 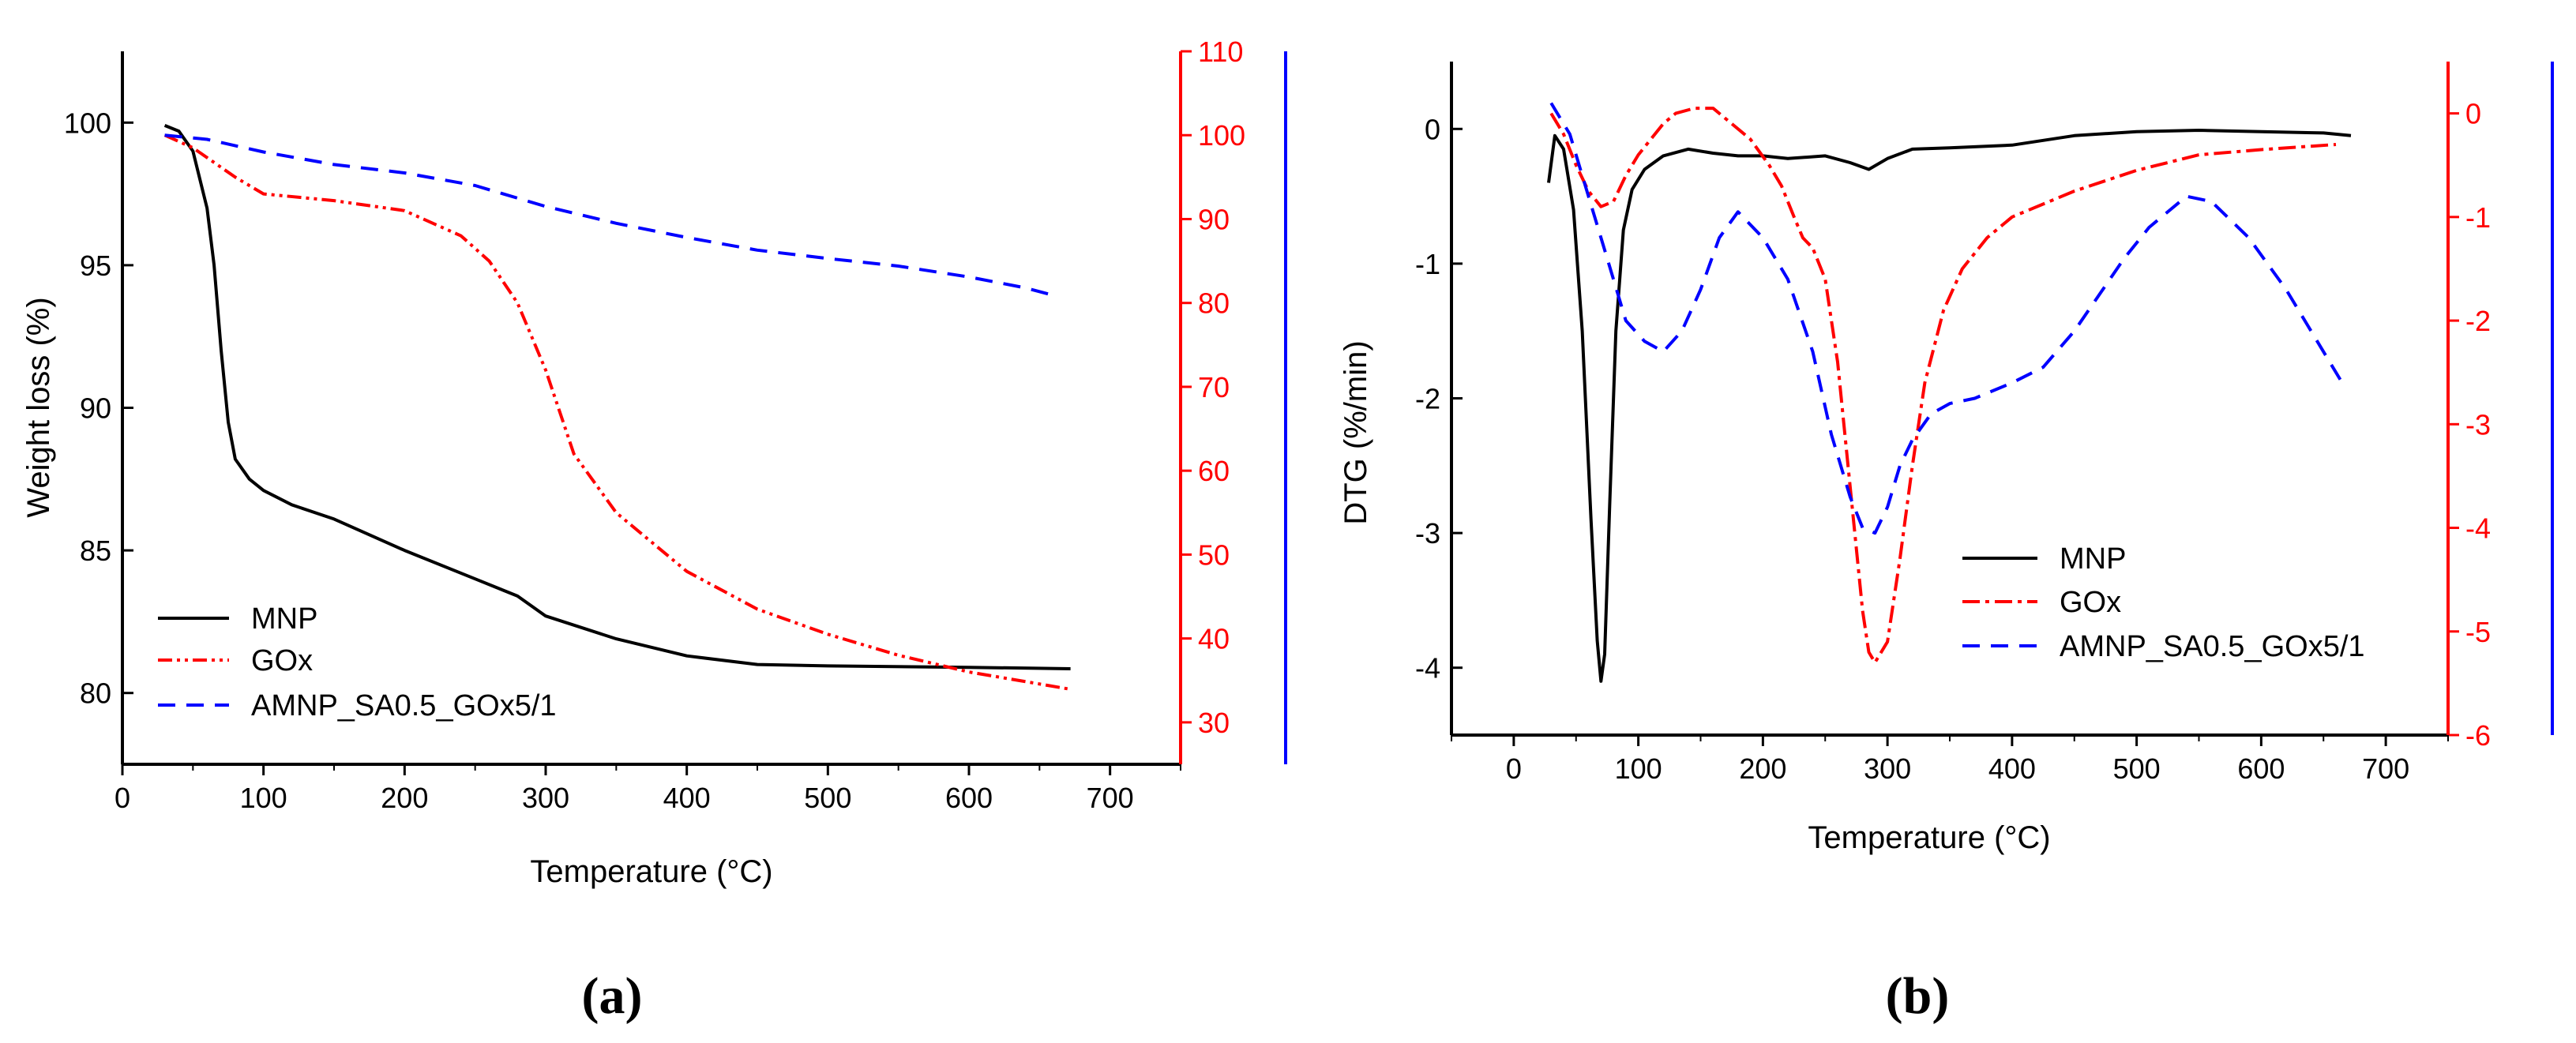 I want to click on panel-b-x-tick-label: 700, so click(x=2385, y=768).